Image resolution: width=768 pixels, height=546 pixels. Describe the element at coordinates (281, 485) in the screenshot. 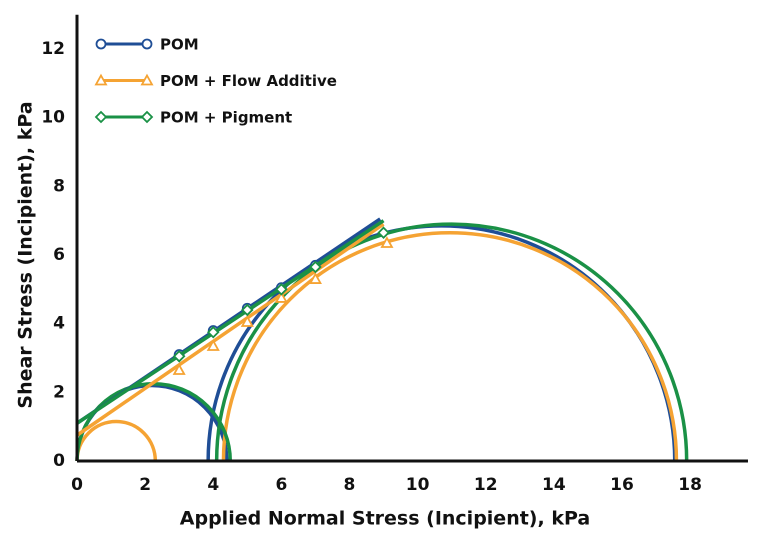

I see `x-tick-label: 6` at that location.